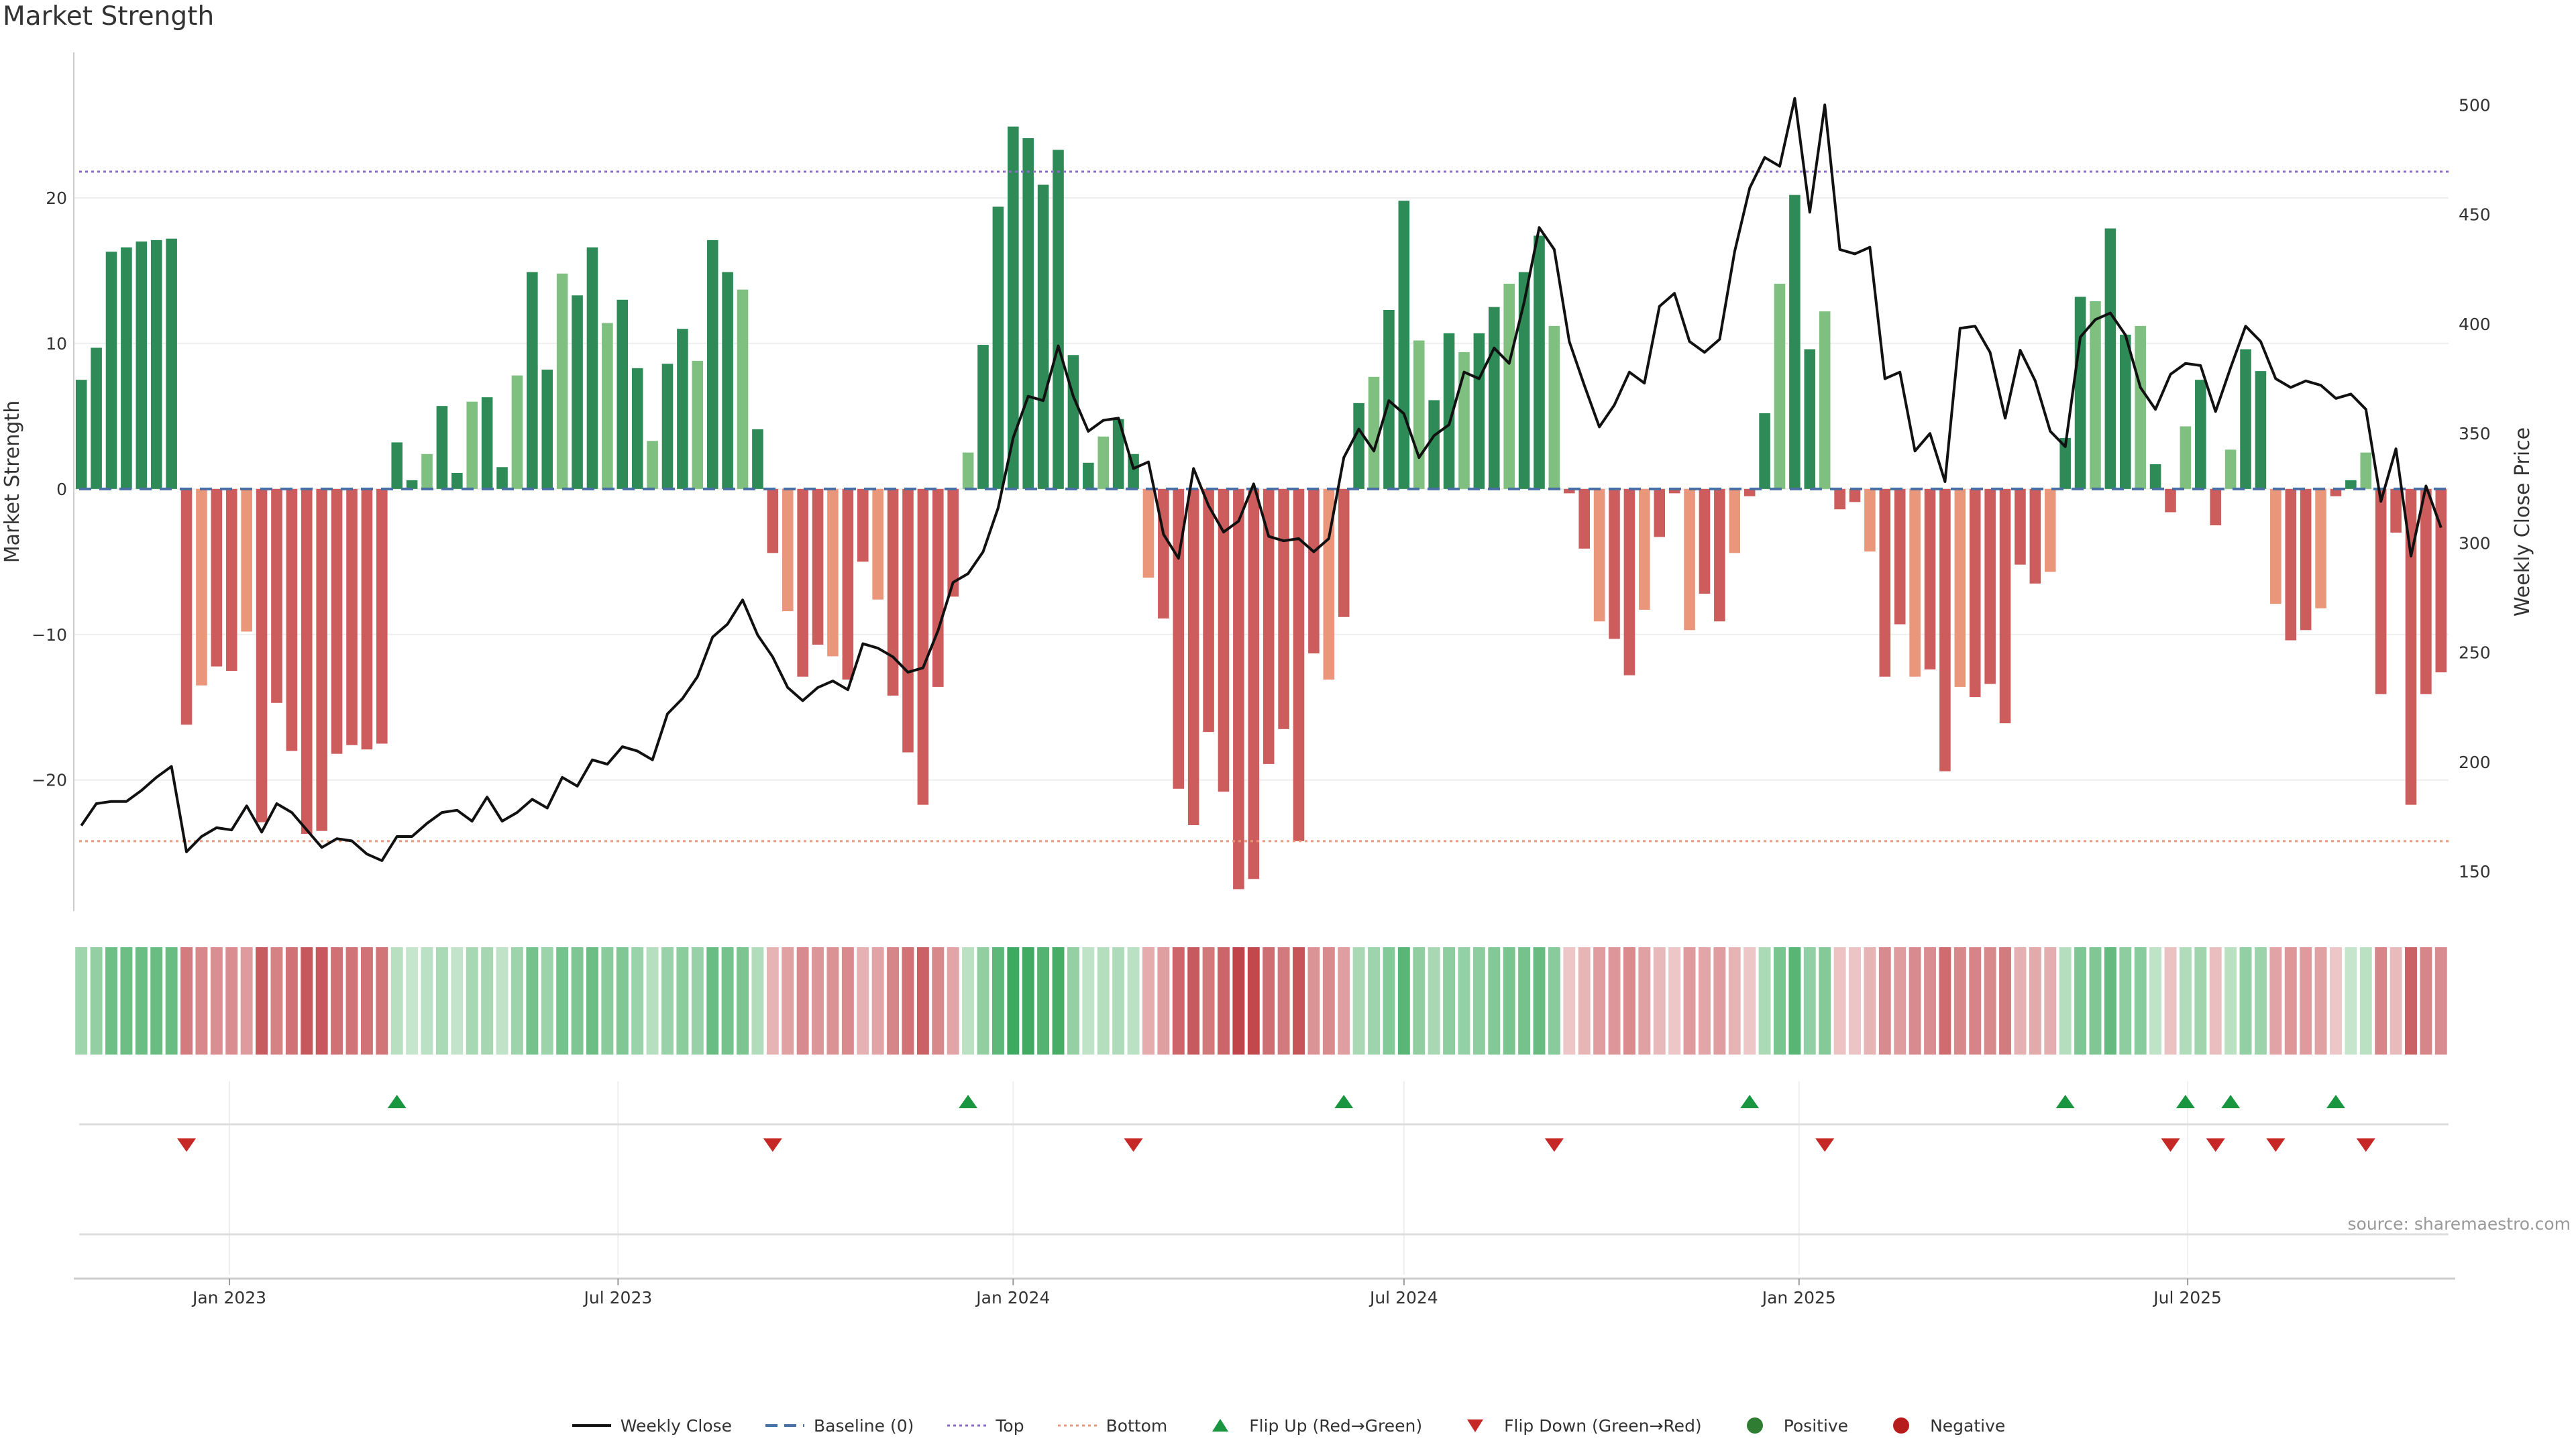 This screenshot has height=1449, width=2576. Describe the element at coordinates (228, 1297) in the screenshot. I see `x-tick-label: Jan 2023` at that location.